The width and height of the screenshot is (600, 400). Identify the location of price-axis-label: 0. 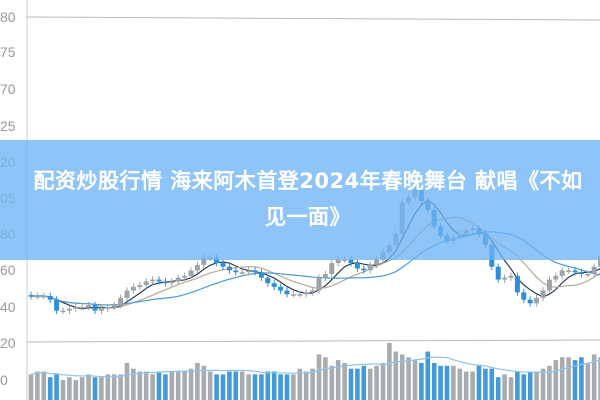
(4, 380).